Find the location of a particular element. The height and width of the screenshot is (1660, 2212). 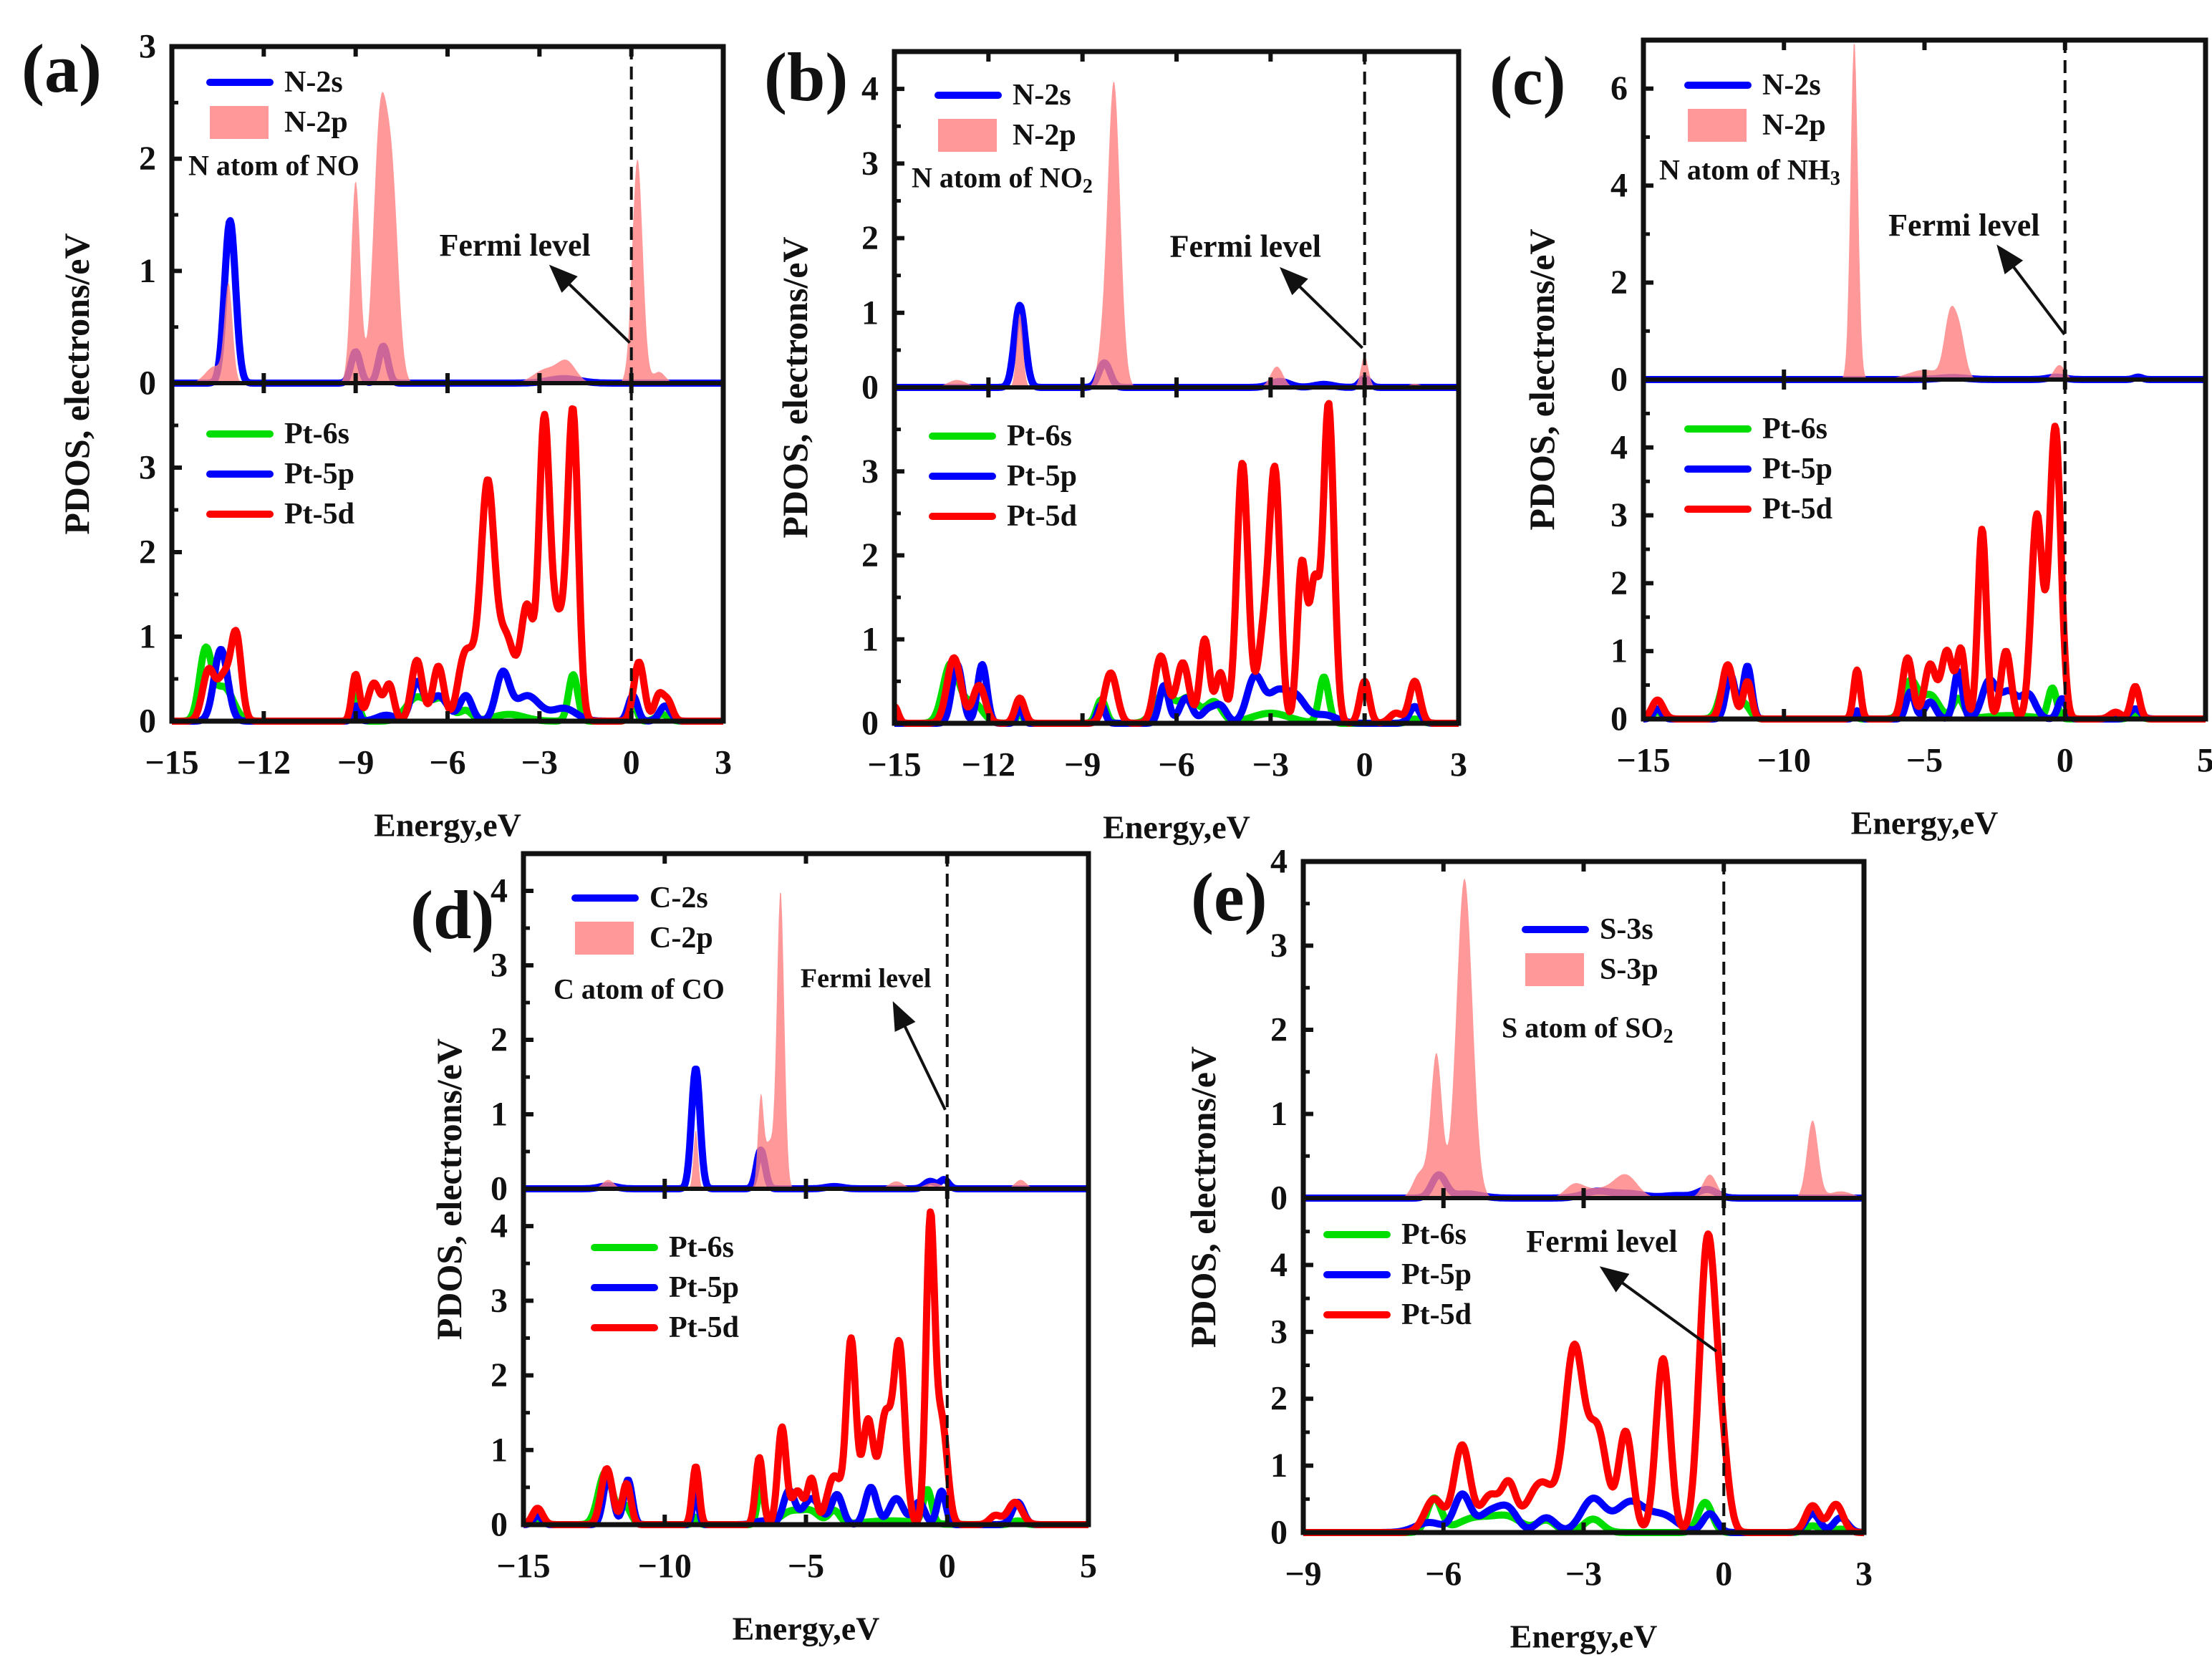

series-c-2s-line is located at coordinates (806, 1129).